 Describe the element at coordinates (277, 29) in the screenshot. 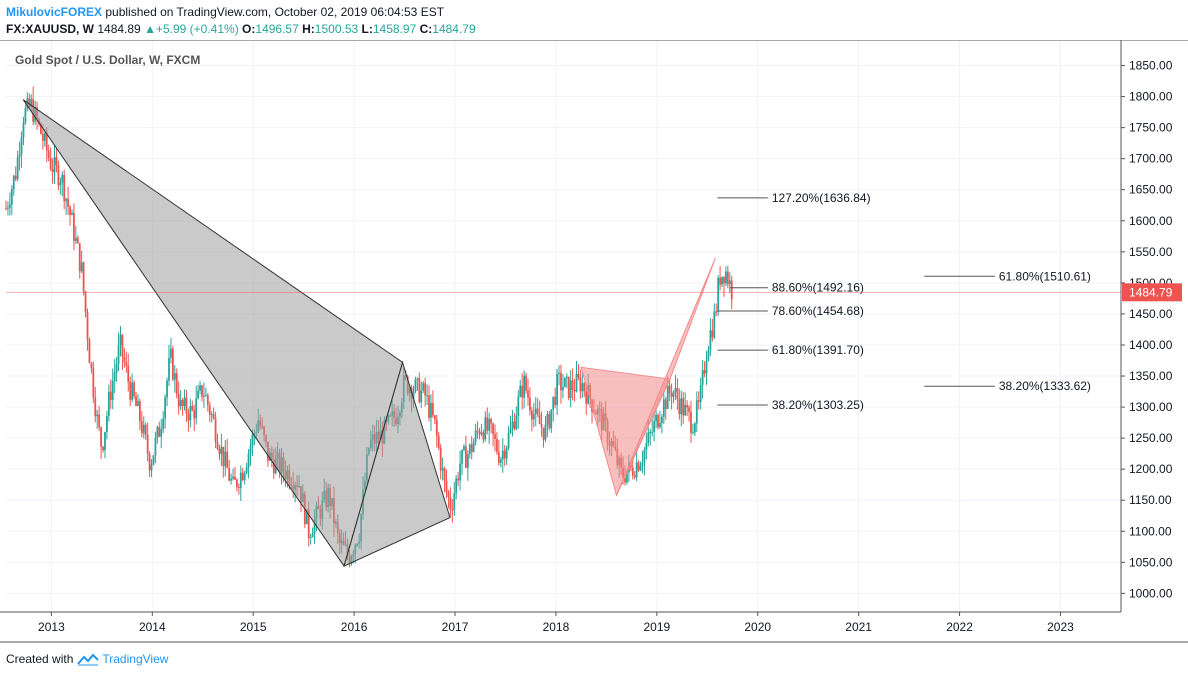

I see `open-value: 1496.57` at that location.